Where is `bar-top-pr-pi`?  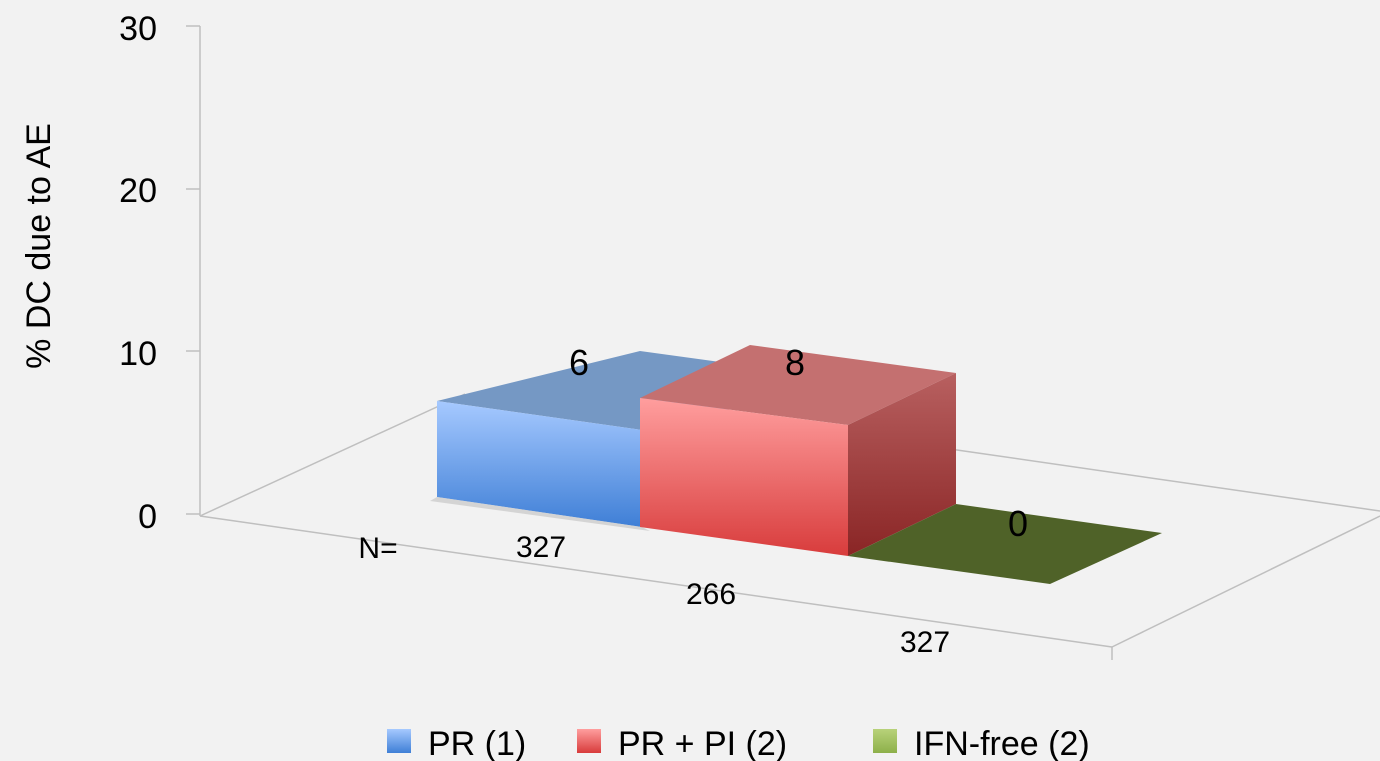 bar-top-pr-pi is located at coordinates (798, 385).